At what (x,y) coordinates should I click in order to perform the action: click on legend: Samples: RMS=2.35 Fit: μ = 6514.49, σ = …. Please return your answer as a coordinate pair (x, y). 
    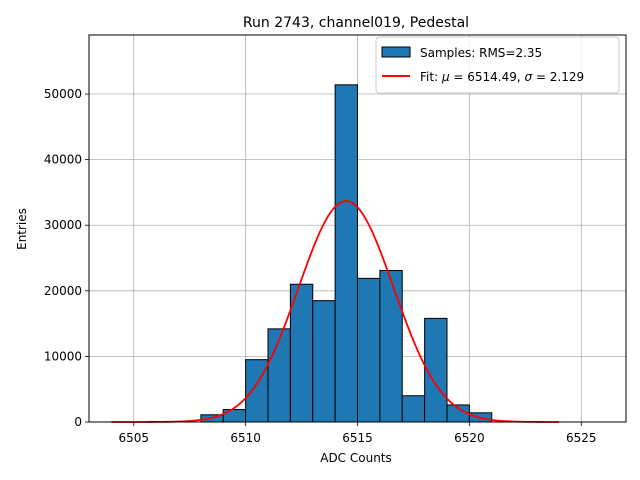
    Looking at the image, I should click on (497, 65).